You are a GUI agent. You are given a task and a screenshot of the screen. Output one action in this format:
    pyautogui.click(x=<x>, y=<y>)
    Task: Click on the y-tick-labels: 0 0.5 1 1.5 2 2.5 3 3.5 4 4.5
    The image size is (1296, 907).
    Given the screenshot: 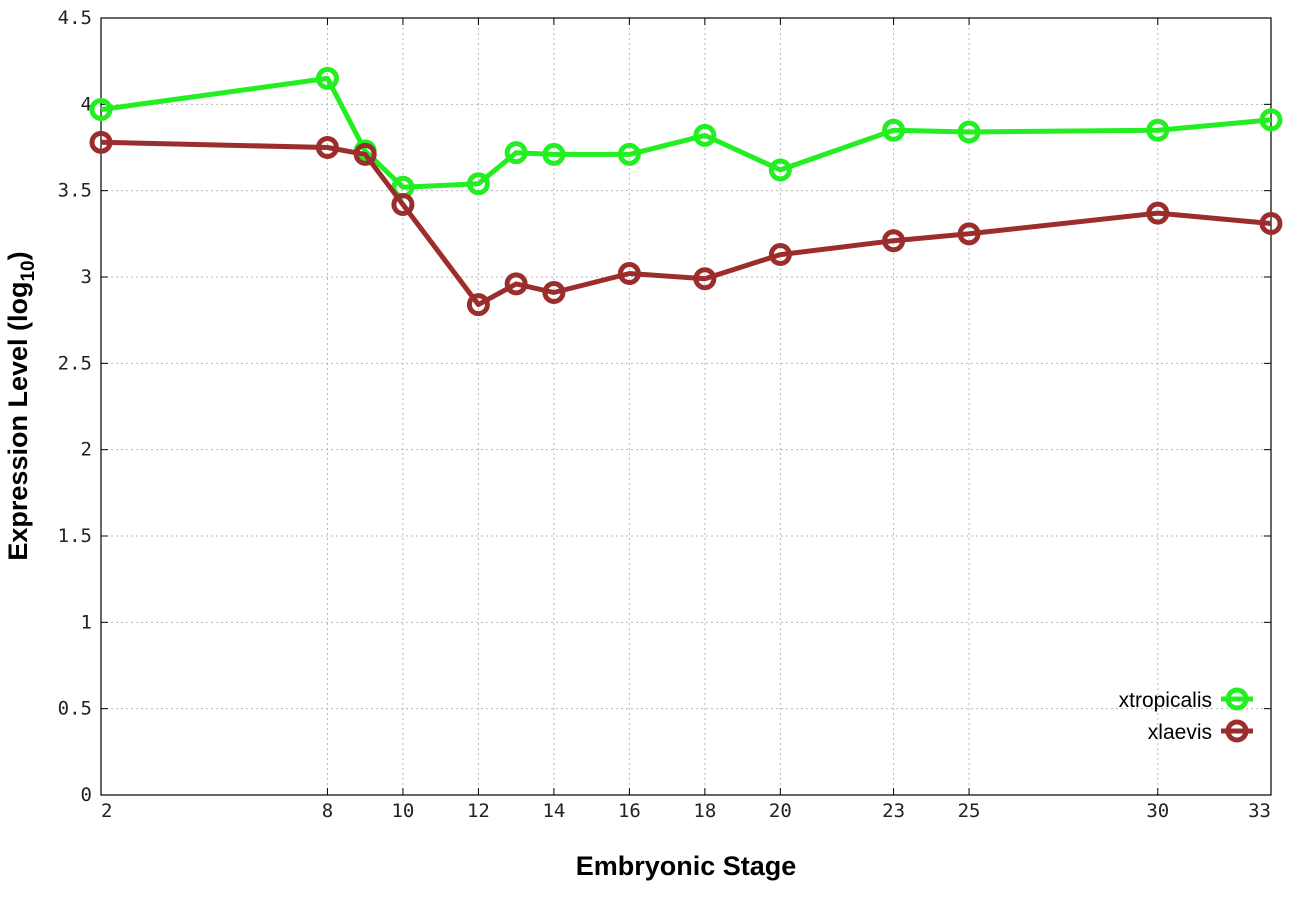 What is the action you would take?
    pyautogui.click(x=75, y=406)
    